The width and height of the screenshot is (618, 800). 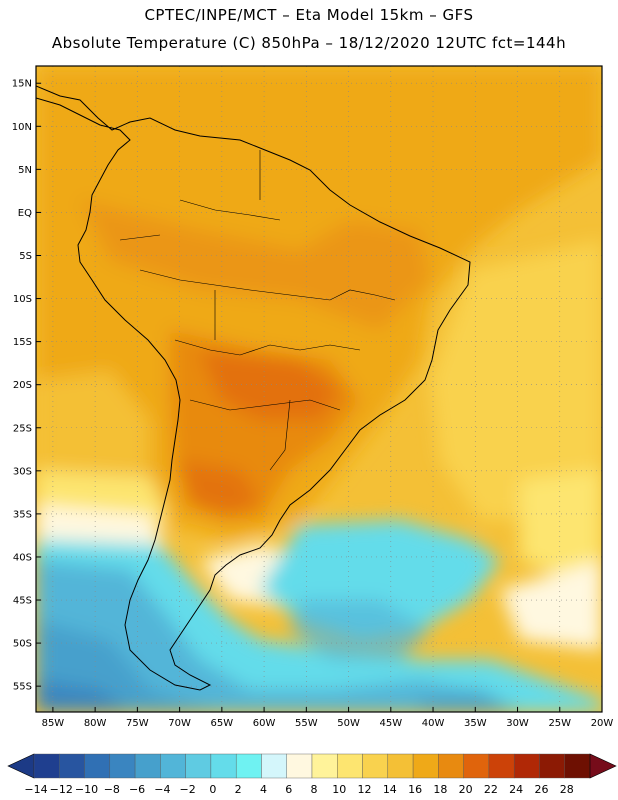 I want to click on lat-label: 20S, so click(x=22, y=385).